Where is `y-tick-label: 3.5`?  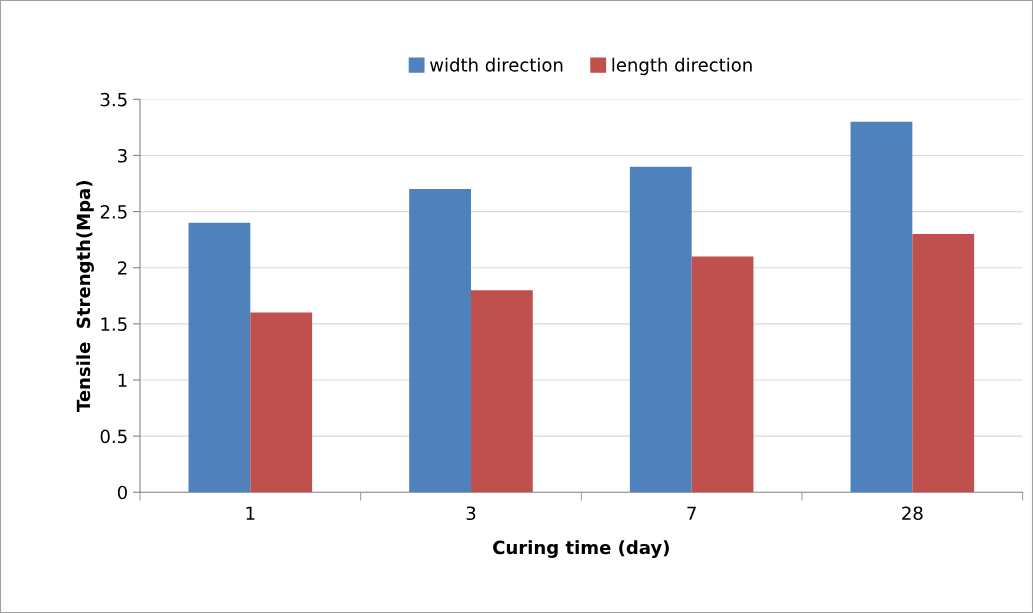 y-tick-label: 3.5 is located at coordinates (113, 99).